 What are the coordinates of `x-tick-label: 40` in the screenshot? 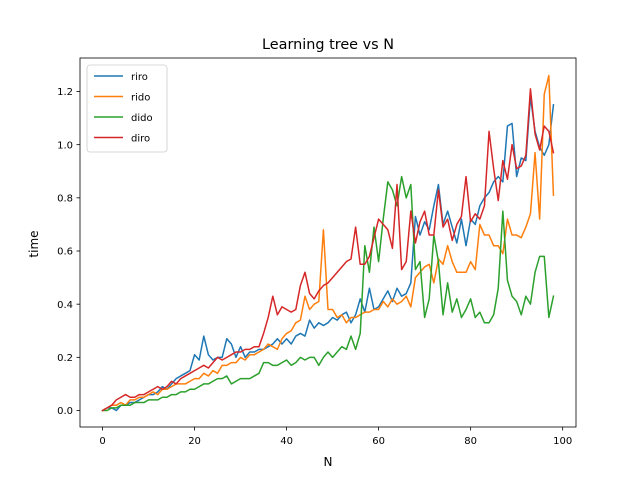 It's located at (286, 441).